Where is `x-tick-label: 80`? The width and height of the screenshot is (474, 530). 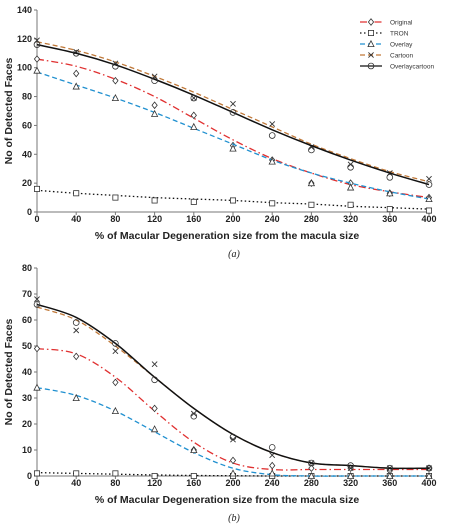
x-tick-label: 80 is located at coordinates (115, 483).